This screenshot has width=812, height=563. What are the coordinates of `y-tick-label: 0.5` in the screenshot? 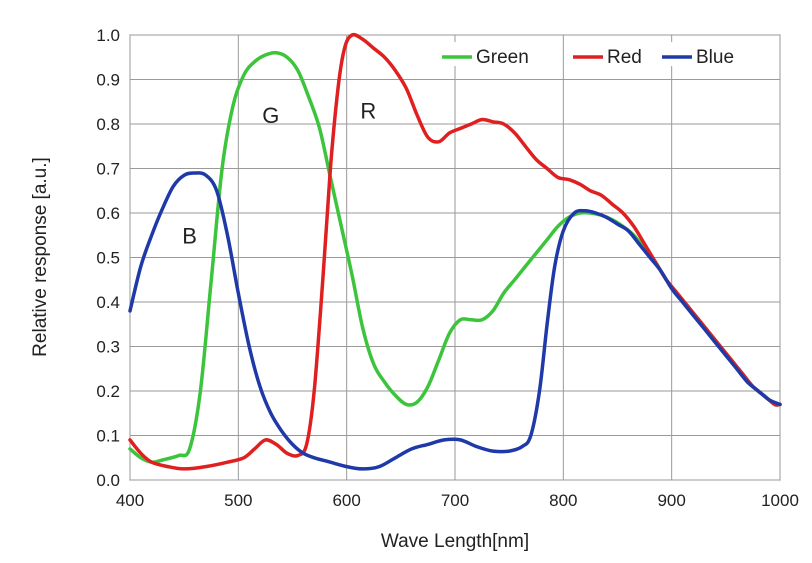 It's located at (108, 258).